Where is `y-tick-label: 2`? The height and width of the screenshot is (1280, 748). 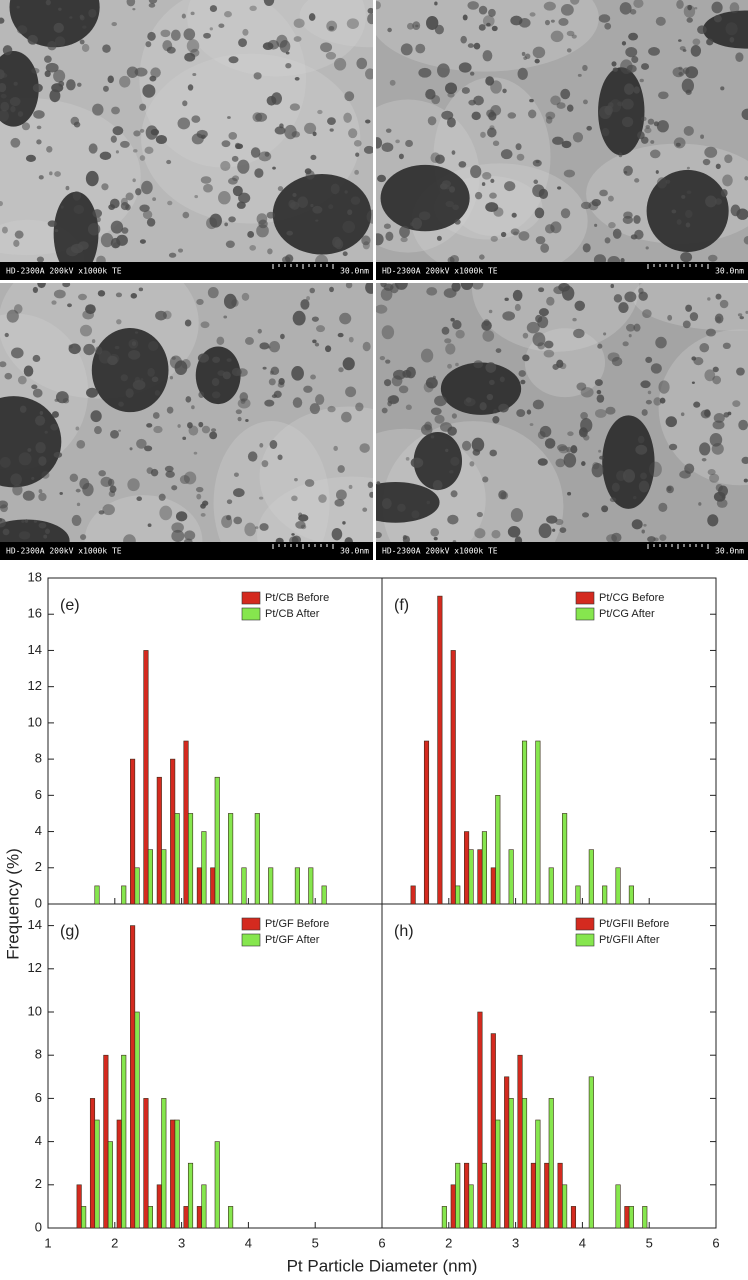 y-tick-label: 2 is located at coordinates (38, 1183).